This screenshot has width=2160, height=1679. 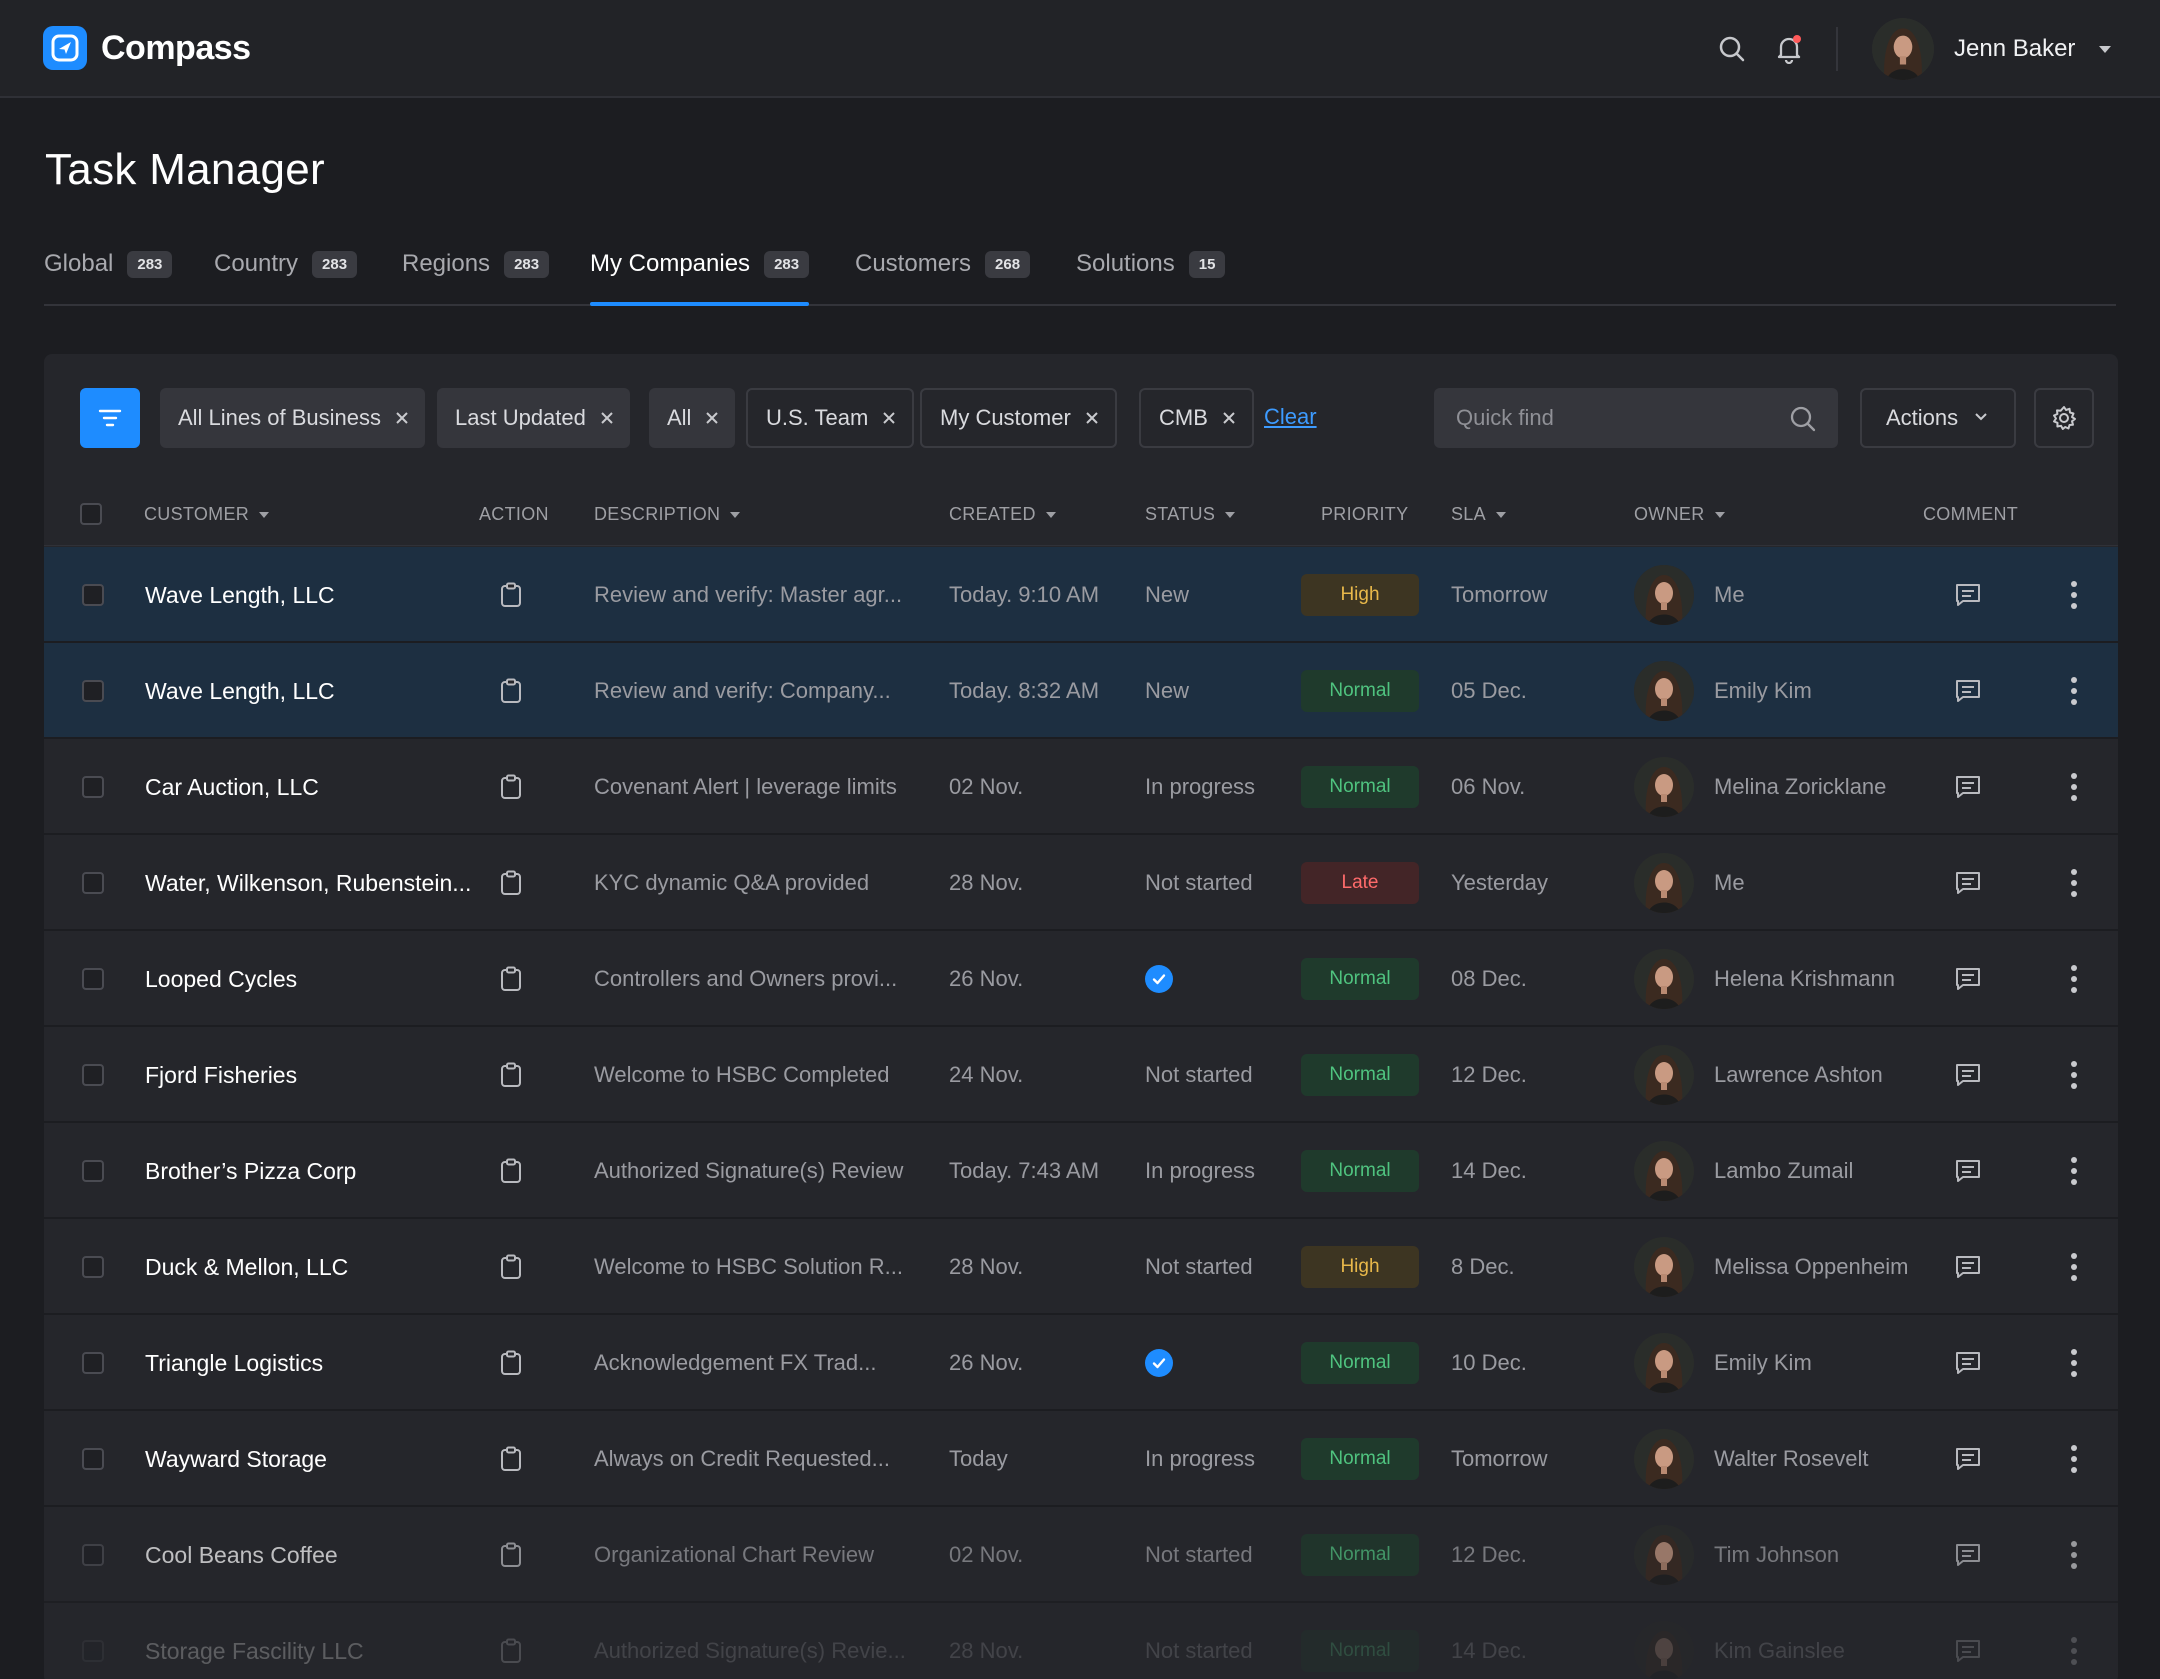 I want to click on clear-filters-link: Clear, so click(x=1290, y=416).